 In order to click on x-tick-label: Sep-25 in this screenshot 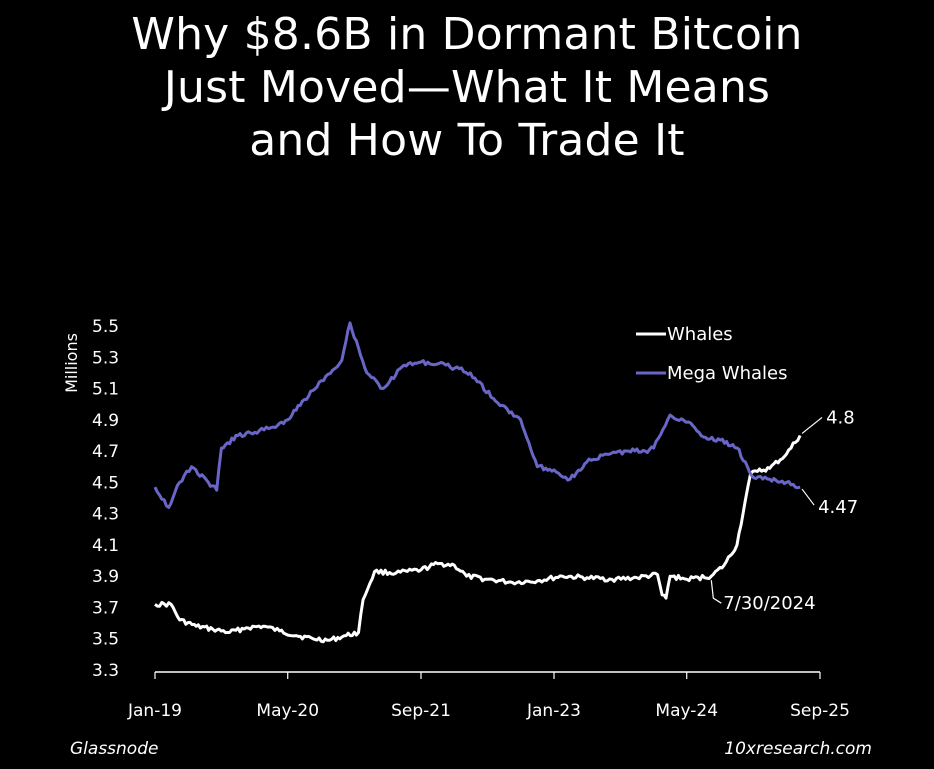, I will do `click(820, 711)`.